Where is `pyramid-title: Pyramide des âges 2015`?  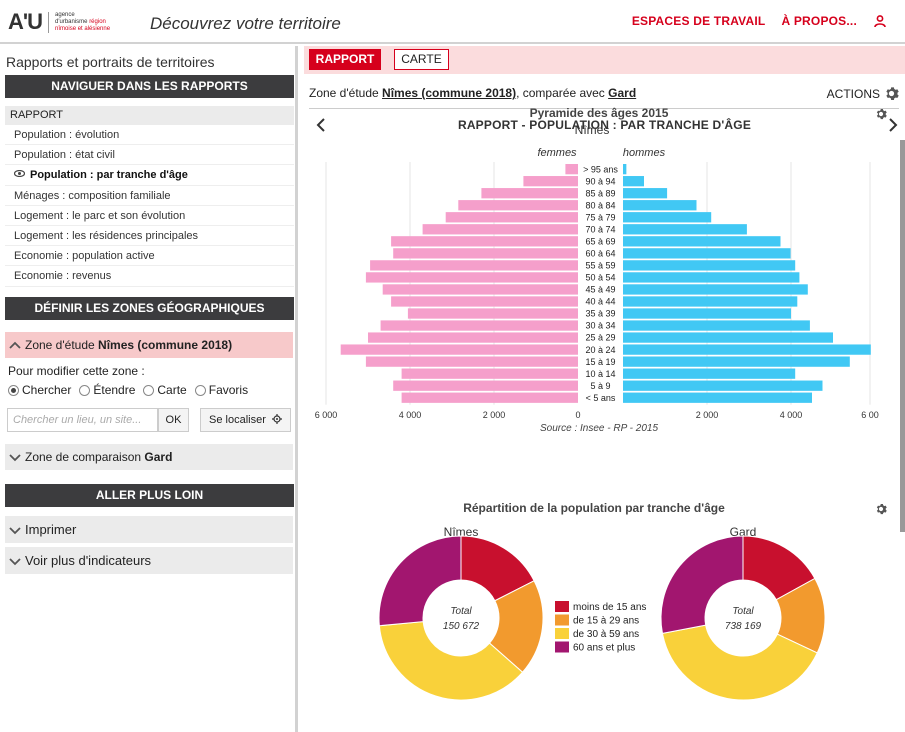 pyramid-title: Pyramide des âges 2015 is located at coordinates (599, 113).